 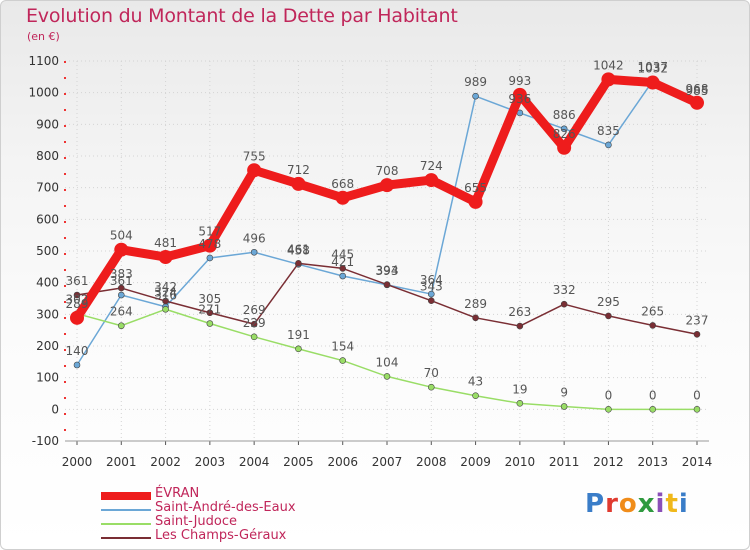 I want to click on data-label: 191, so click(x=298, y=335).